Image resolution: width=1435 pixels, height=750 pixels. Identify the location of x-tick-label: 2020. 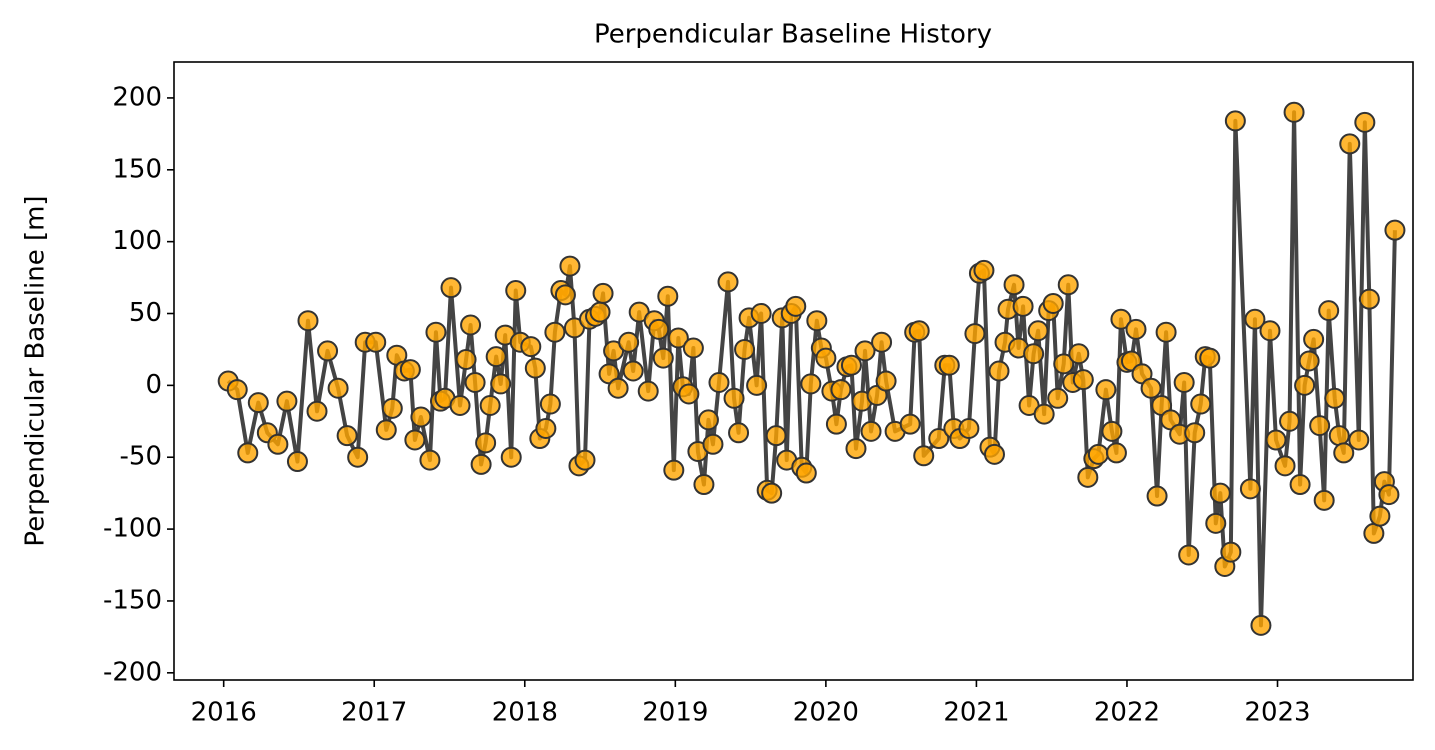
(826, 713).